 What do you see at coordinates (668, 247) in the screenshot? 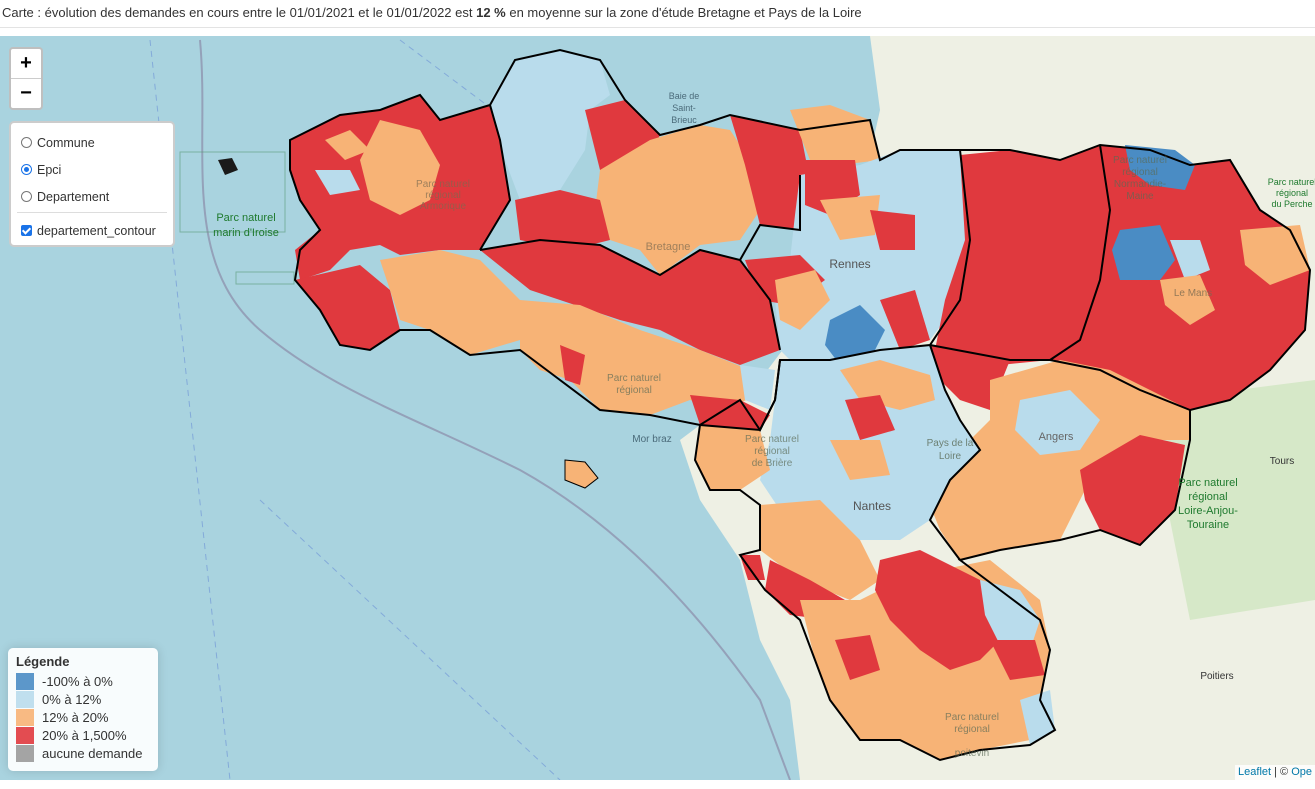
I see `label-bretagne: Bretagne` at bounding box center [668, 247].